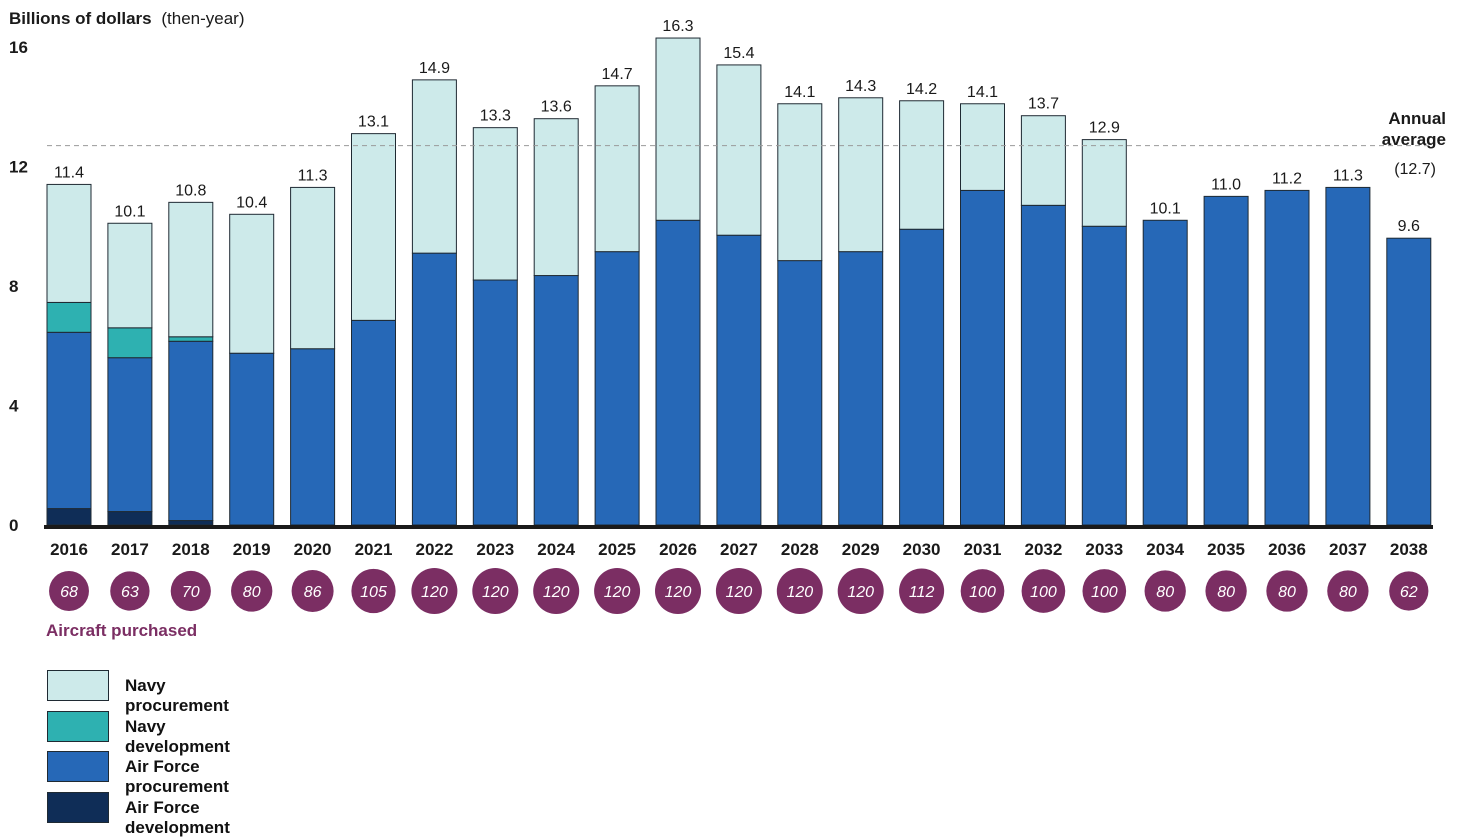  I want to click on total-value-label: 14.7, so click(617, 74).